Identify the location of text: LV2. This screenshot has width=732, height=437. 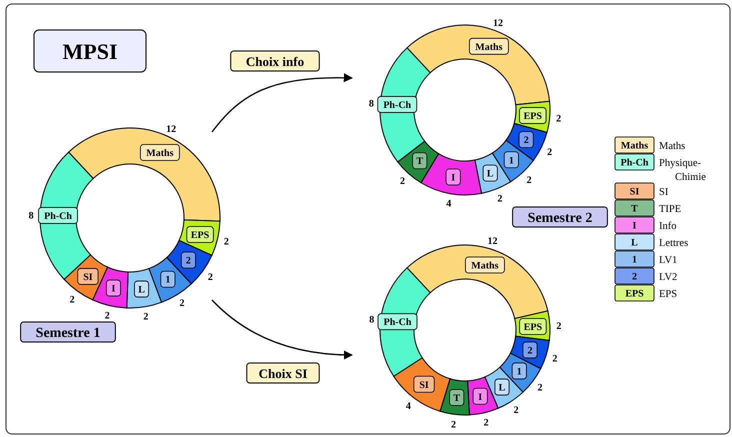
(668, 277).